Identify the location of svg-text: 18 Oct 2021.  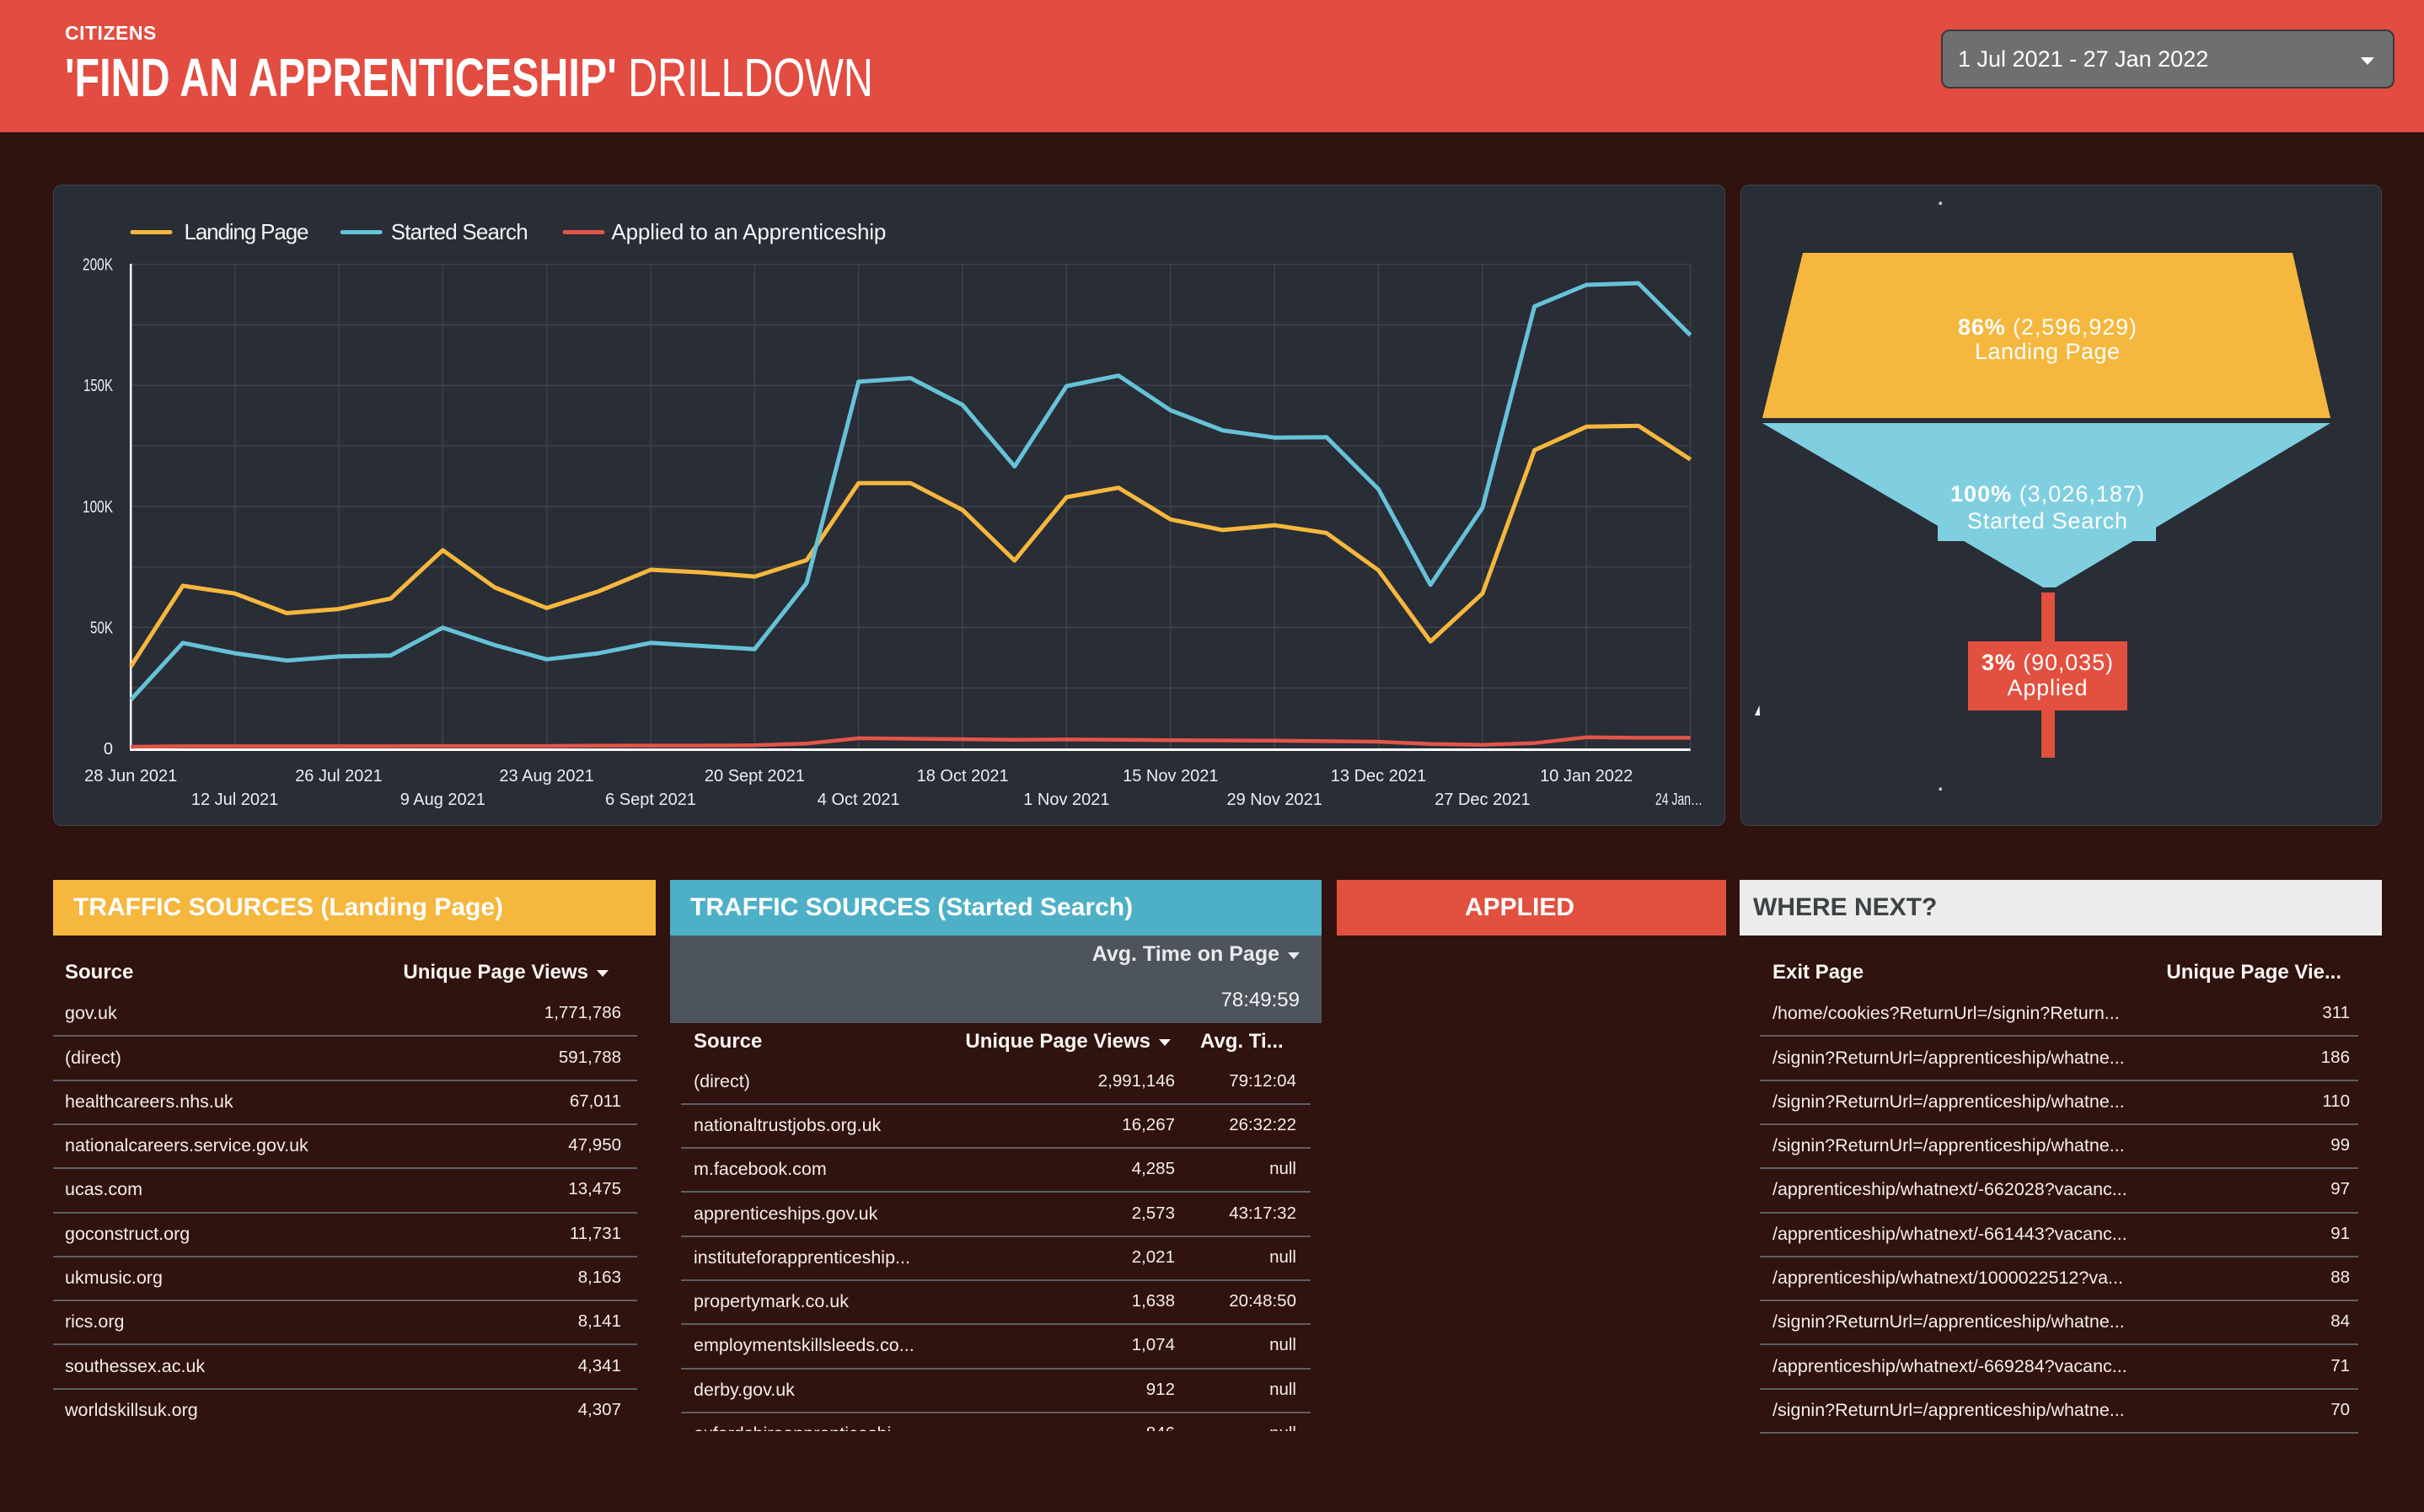
(963, 776).